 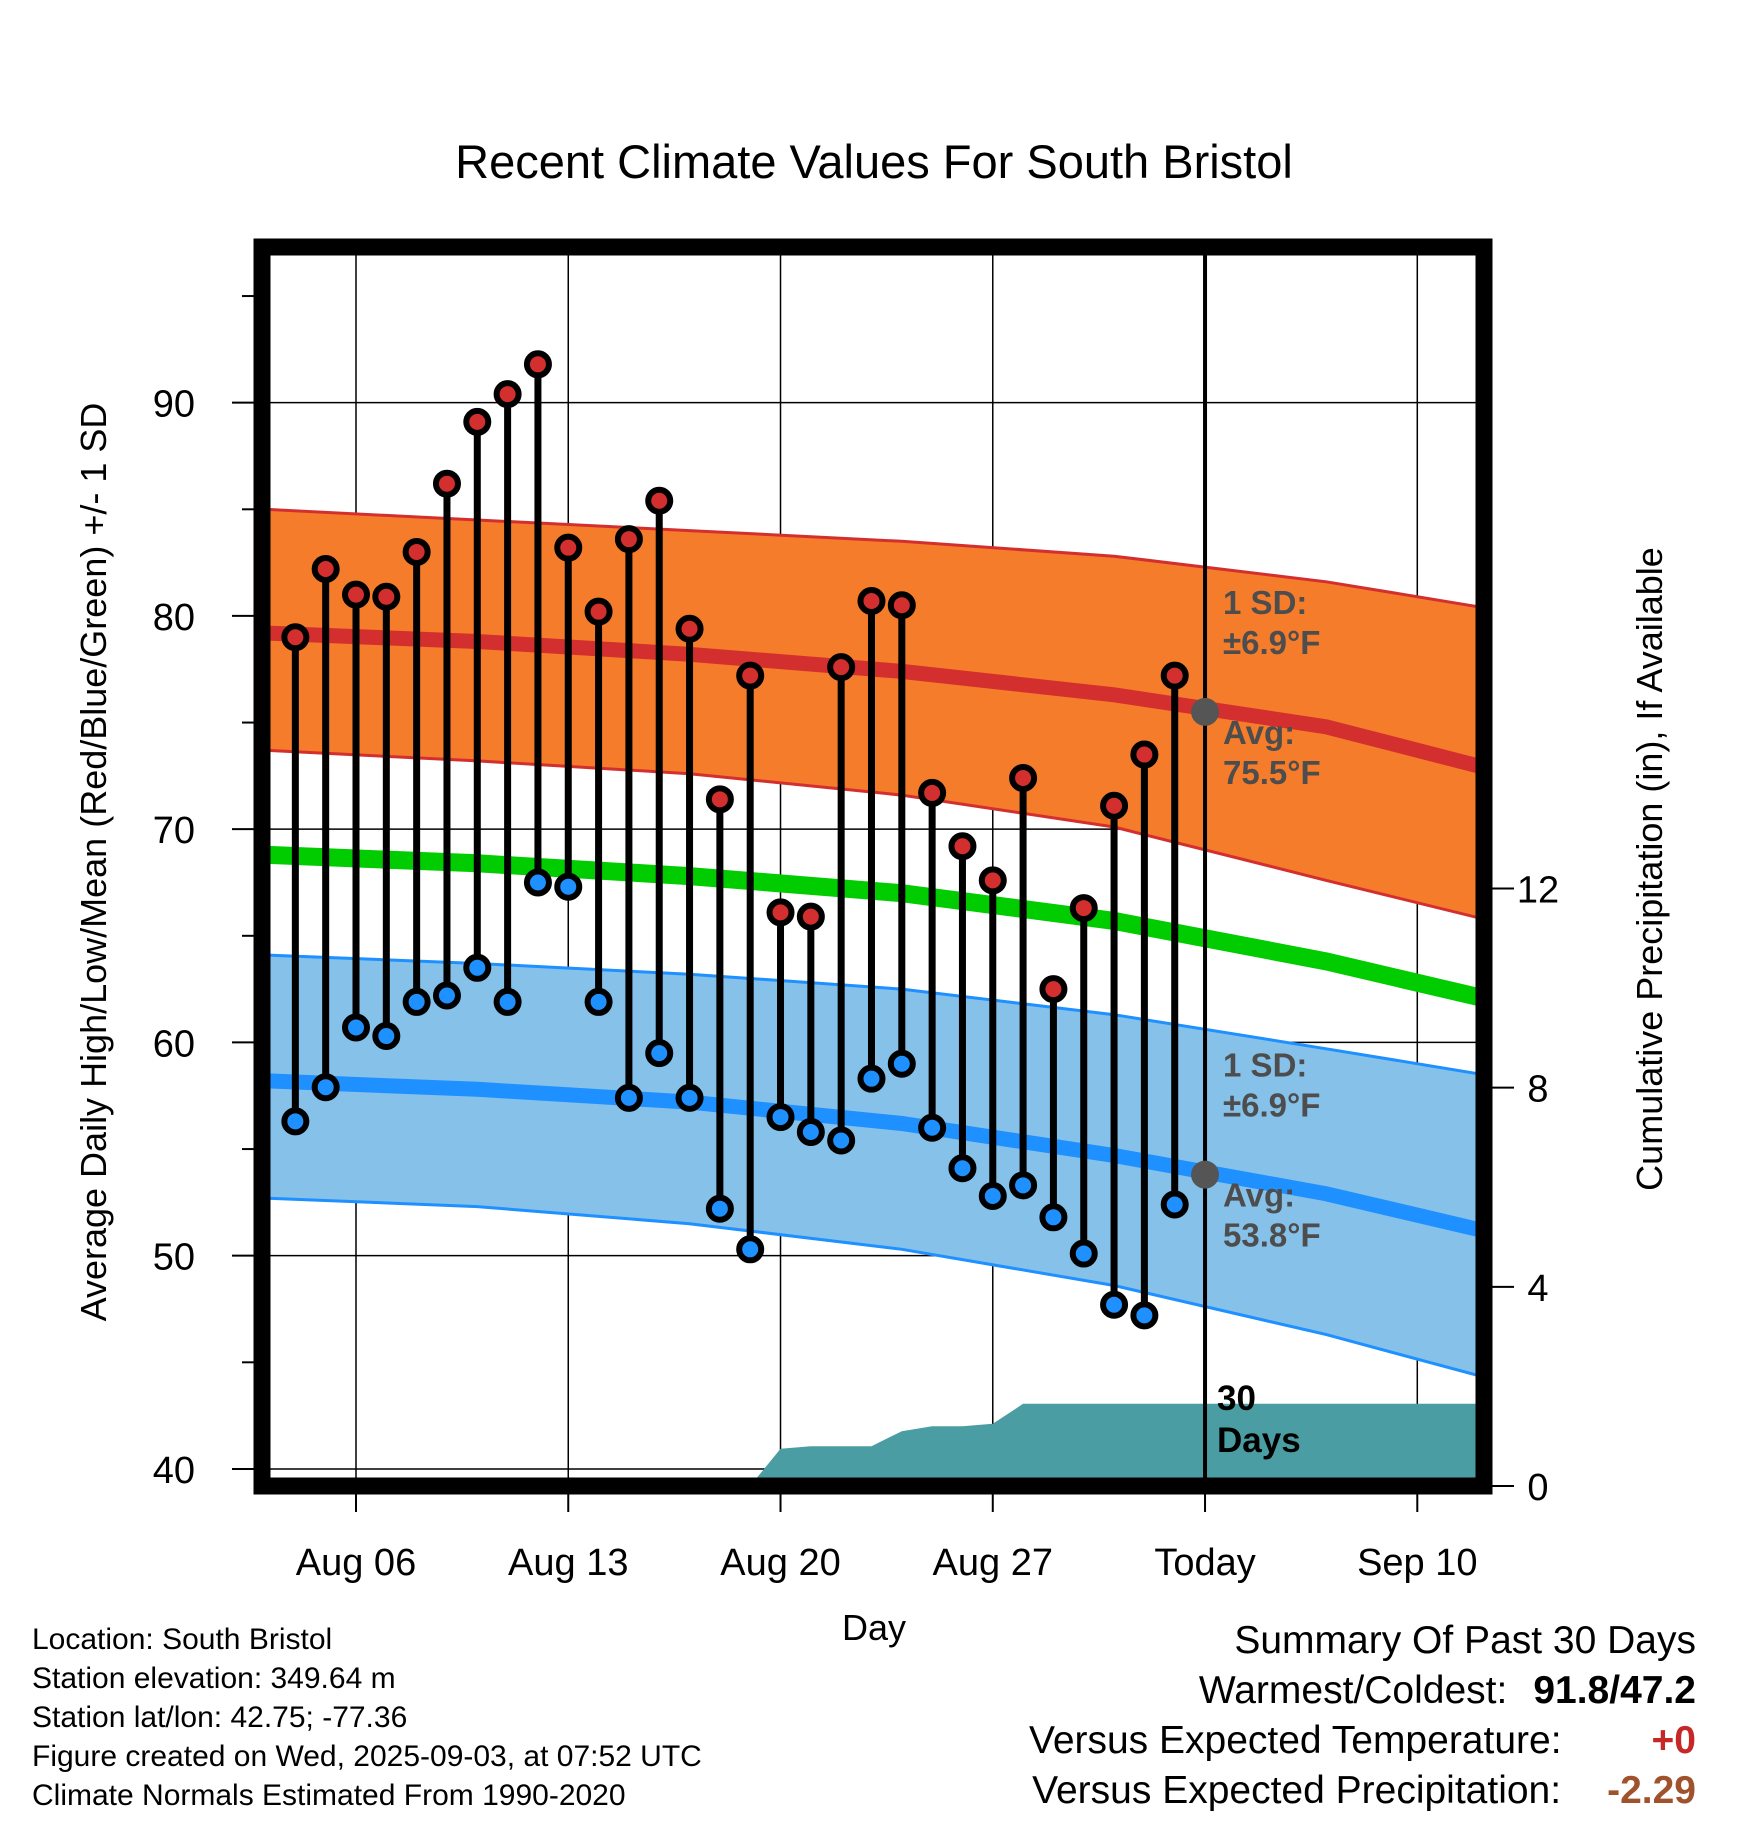 What do you see at coordinates (174, 1258) in the screenshot?
I see `y-tick-label: 50` at bounding box center [174, 1258].